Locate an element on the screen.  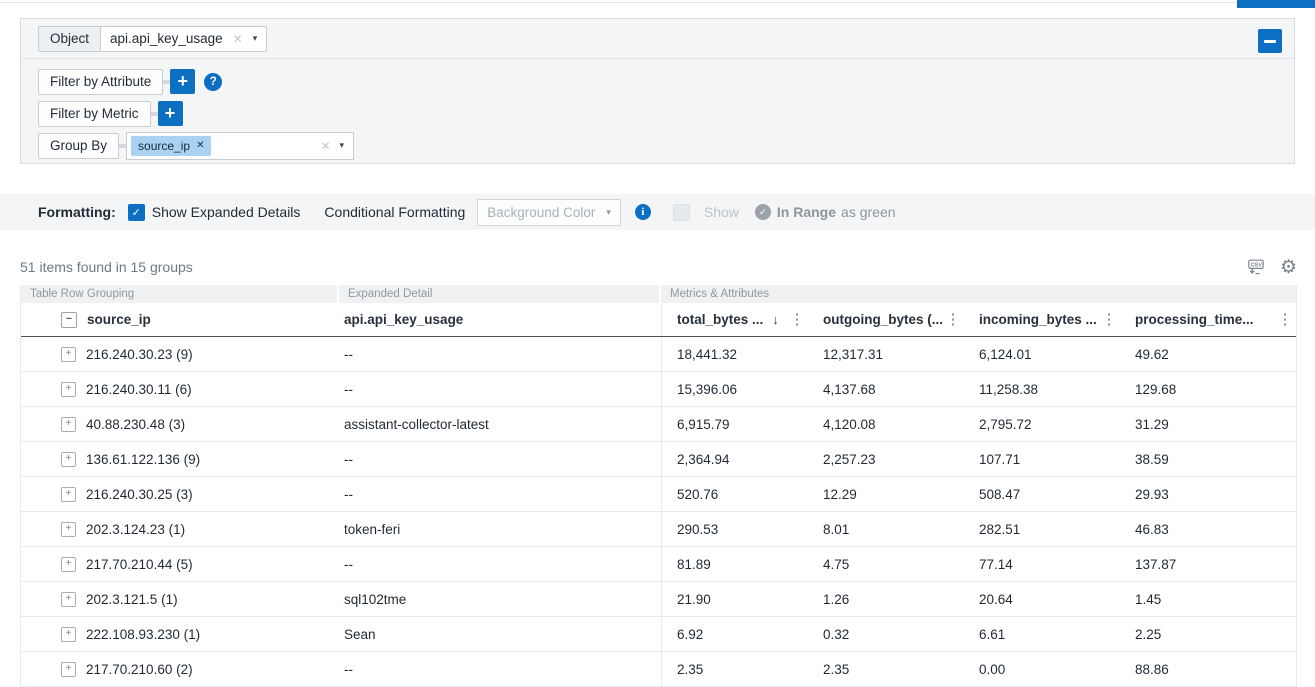
filter-by-attribute-label: Filter by Attribute is located at coordinates (101, 81).